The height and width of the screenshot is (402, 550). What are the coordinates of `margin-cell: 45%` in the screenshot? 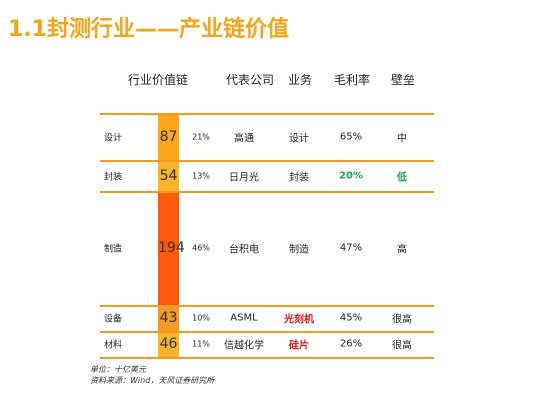 It's located at (351, 318).